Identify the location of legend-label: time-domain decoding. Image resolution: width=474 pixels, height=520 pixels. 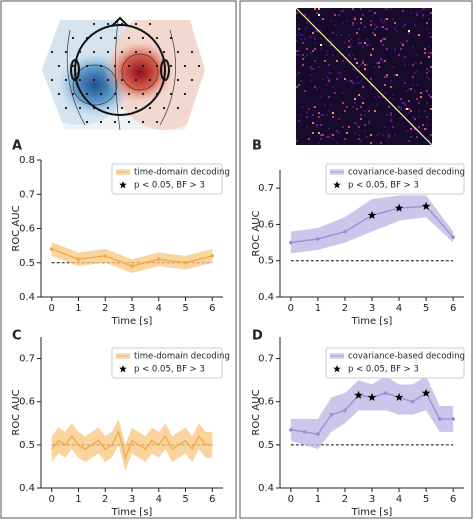
(182, 357).